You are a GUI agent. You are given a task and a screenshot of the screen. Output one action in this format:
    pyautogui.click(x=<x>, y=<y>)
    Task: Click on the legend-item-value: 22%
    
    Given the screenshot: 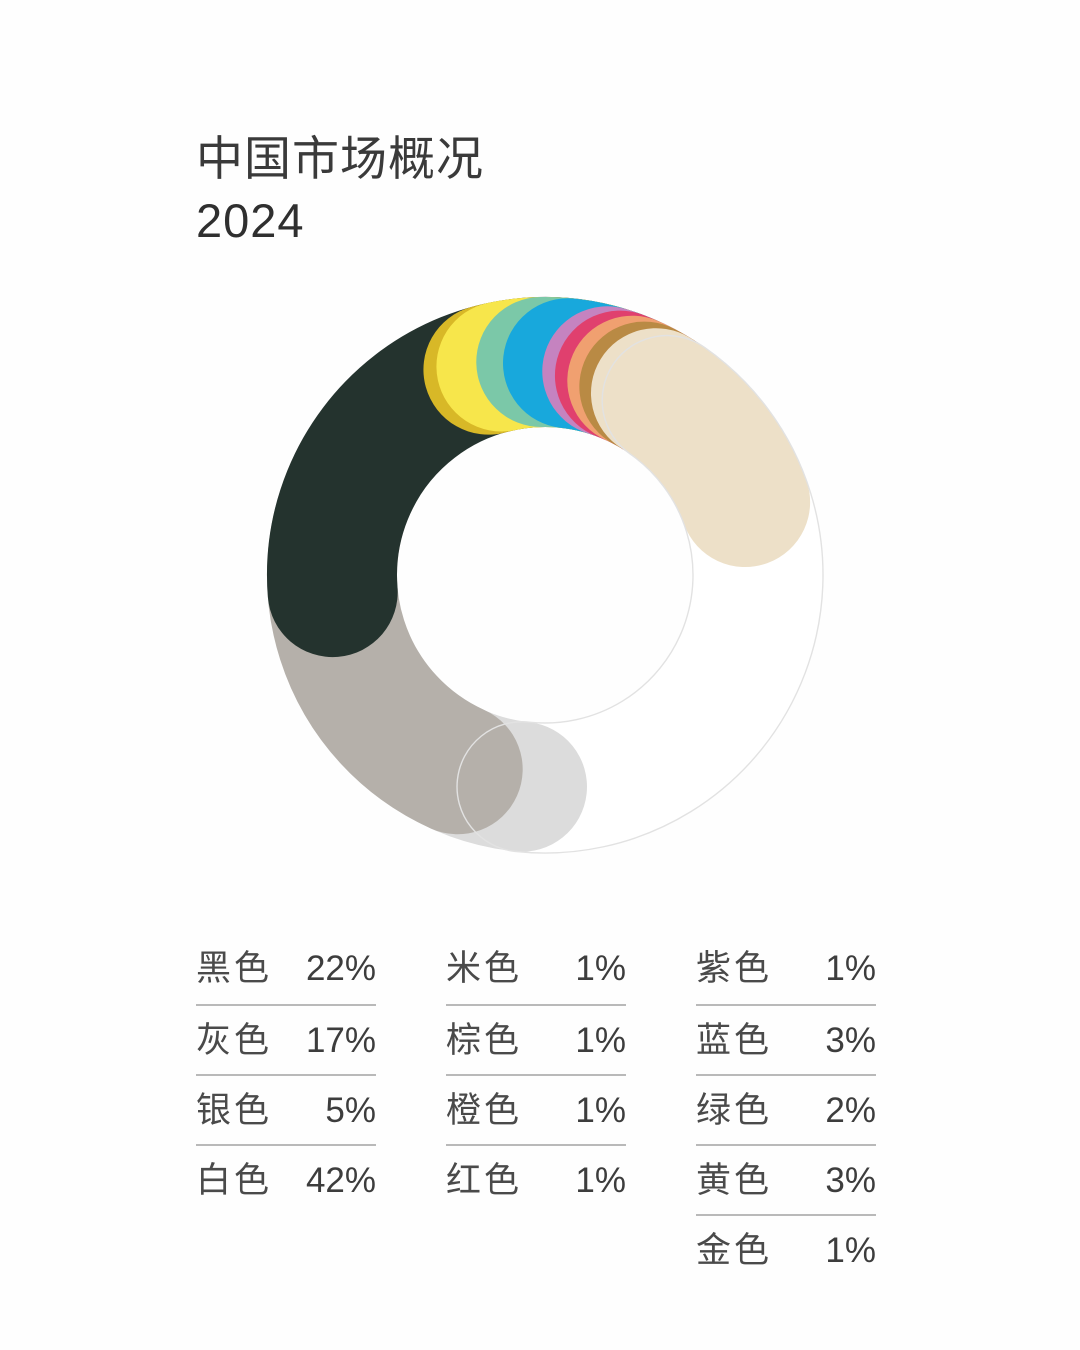 What is the action you would take?
    pyautogui.click(x=340, y=968)
    